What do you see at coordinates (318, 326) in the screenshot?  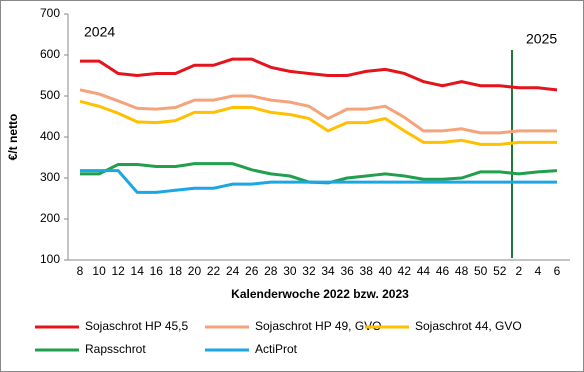 I see `legend-label: Sojaschrot HP 49, GVO` at bounding box center [318, 326].